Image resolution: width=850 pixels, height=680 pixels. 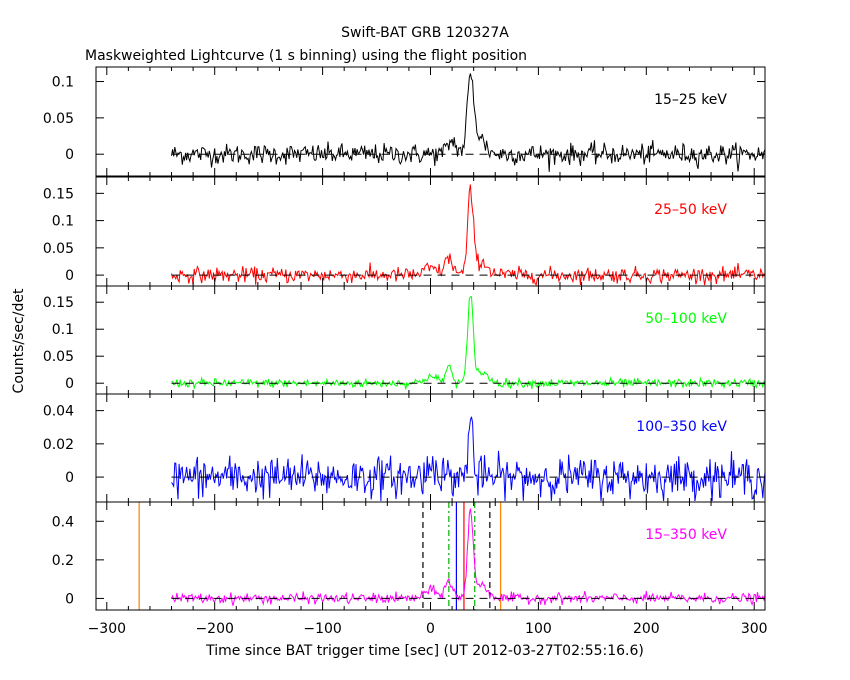 What do you see at coordinates (538, 629) in the screenshot?
I see `x-tick-label: 100` at bounding box center [538, 629].